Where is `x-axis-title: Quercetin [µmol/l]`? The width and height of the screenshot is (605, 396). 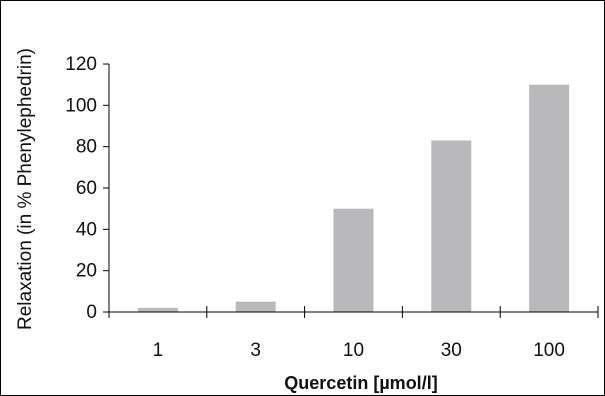
x-axis-title: Quercetin [µmol/l] is located at coordinates (360, 383).